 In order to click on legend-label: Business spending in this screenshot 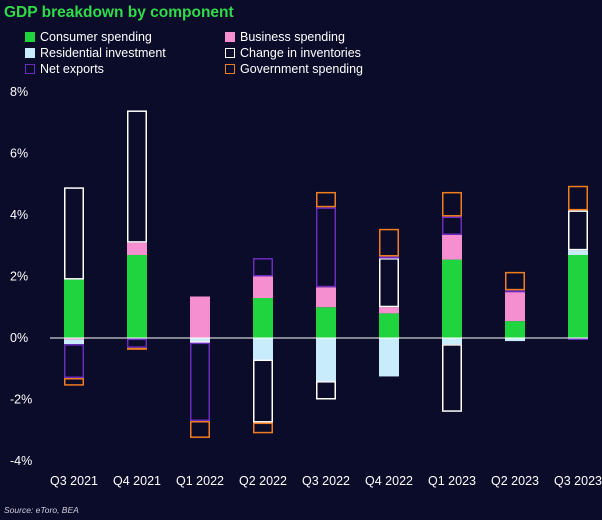, I will do `click(292, 37)`.